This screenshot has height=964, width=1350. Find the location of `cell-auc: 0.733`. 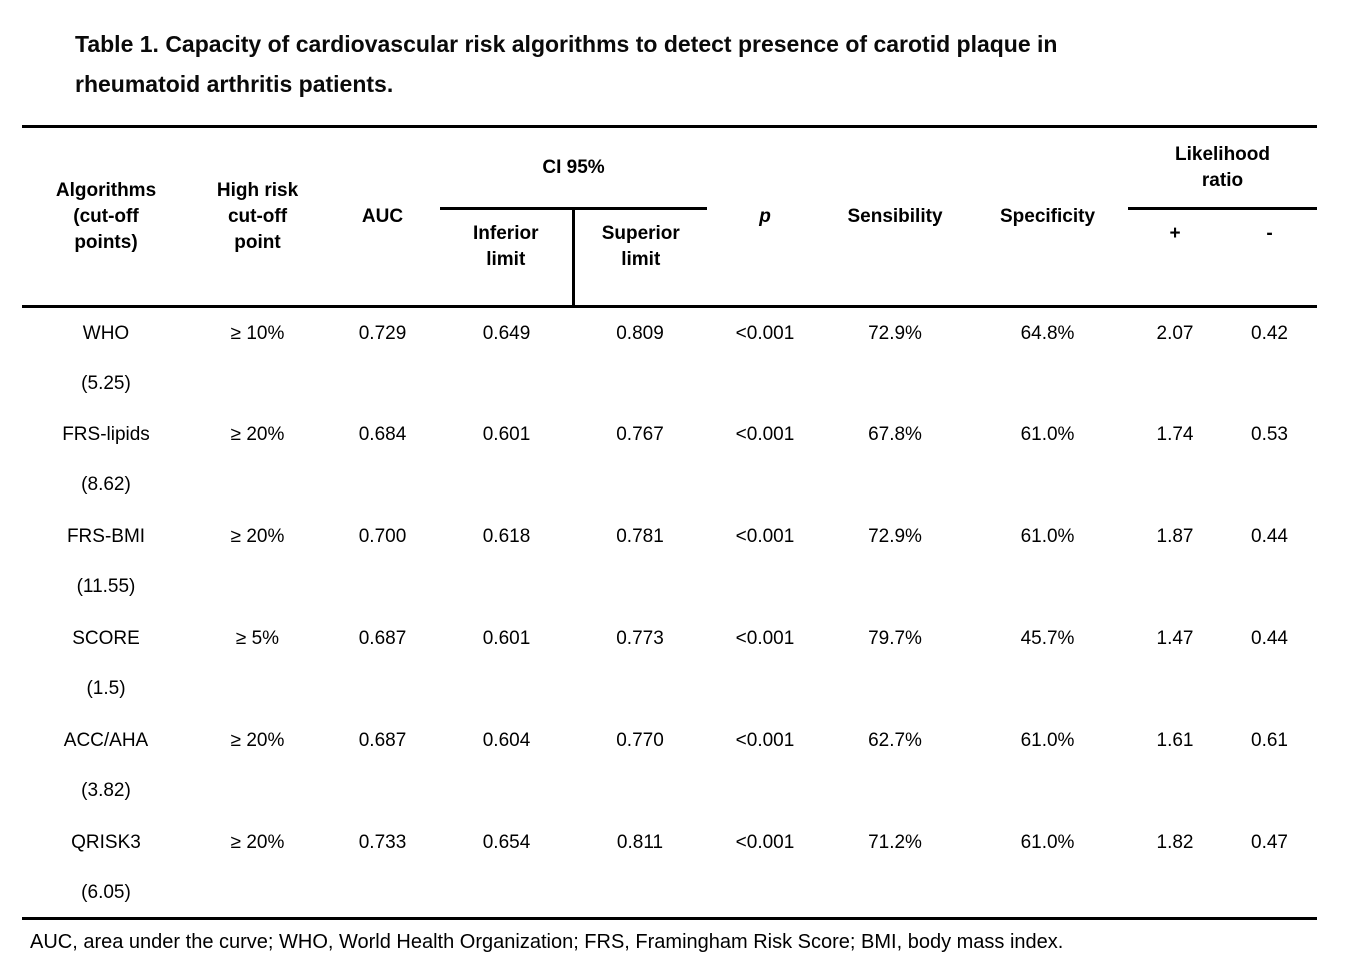

cell-auc: 0.733 is located at coordinates (382, 868).